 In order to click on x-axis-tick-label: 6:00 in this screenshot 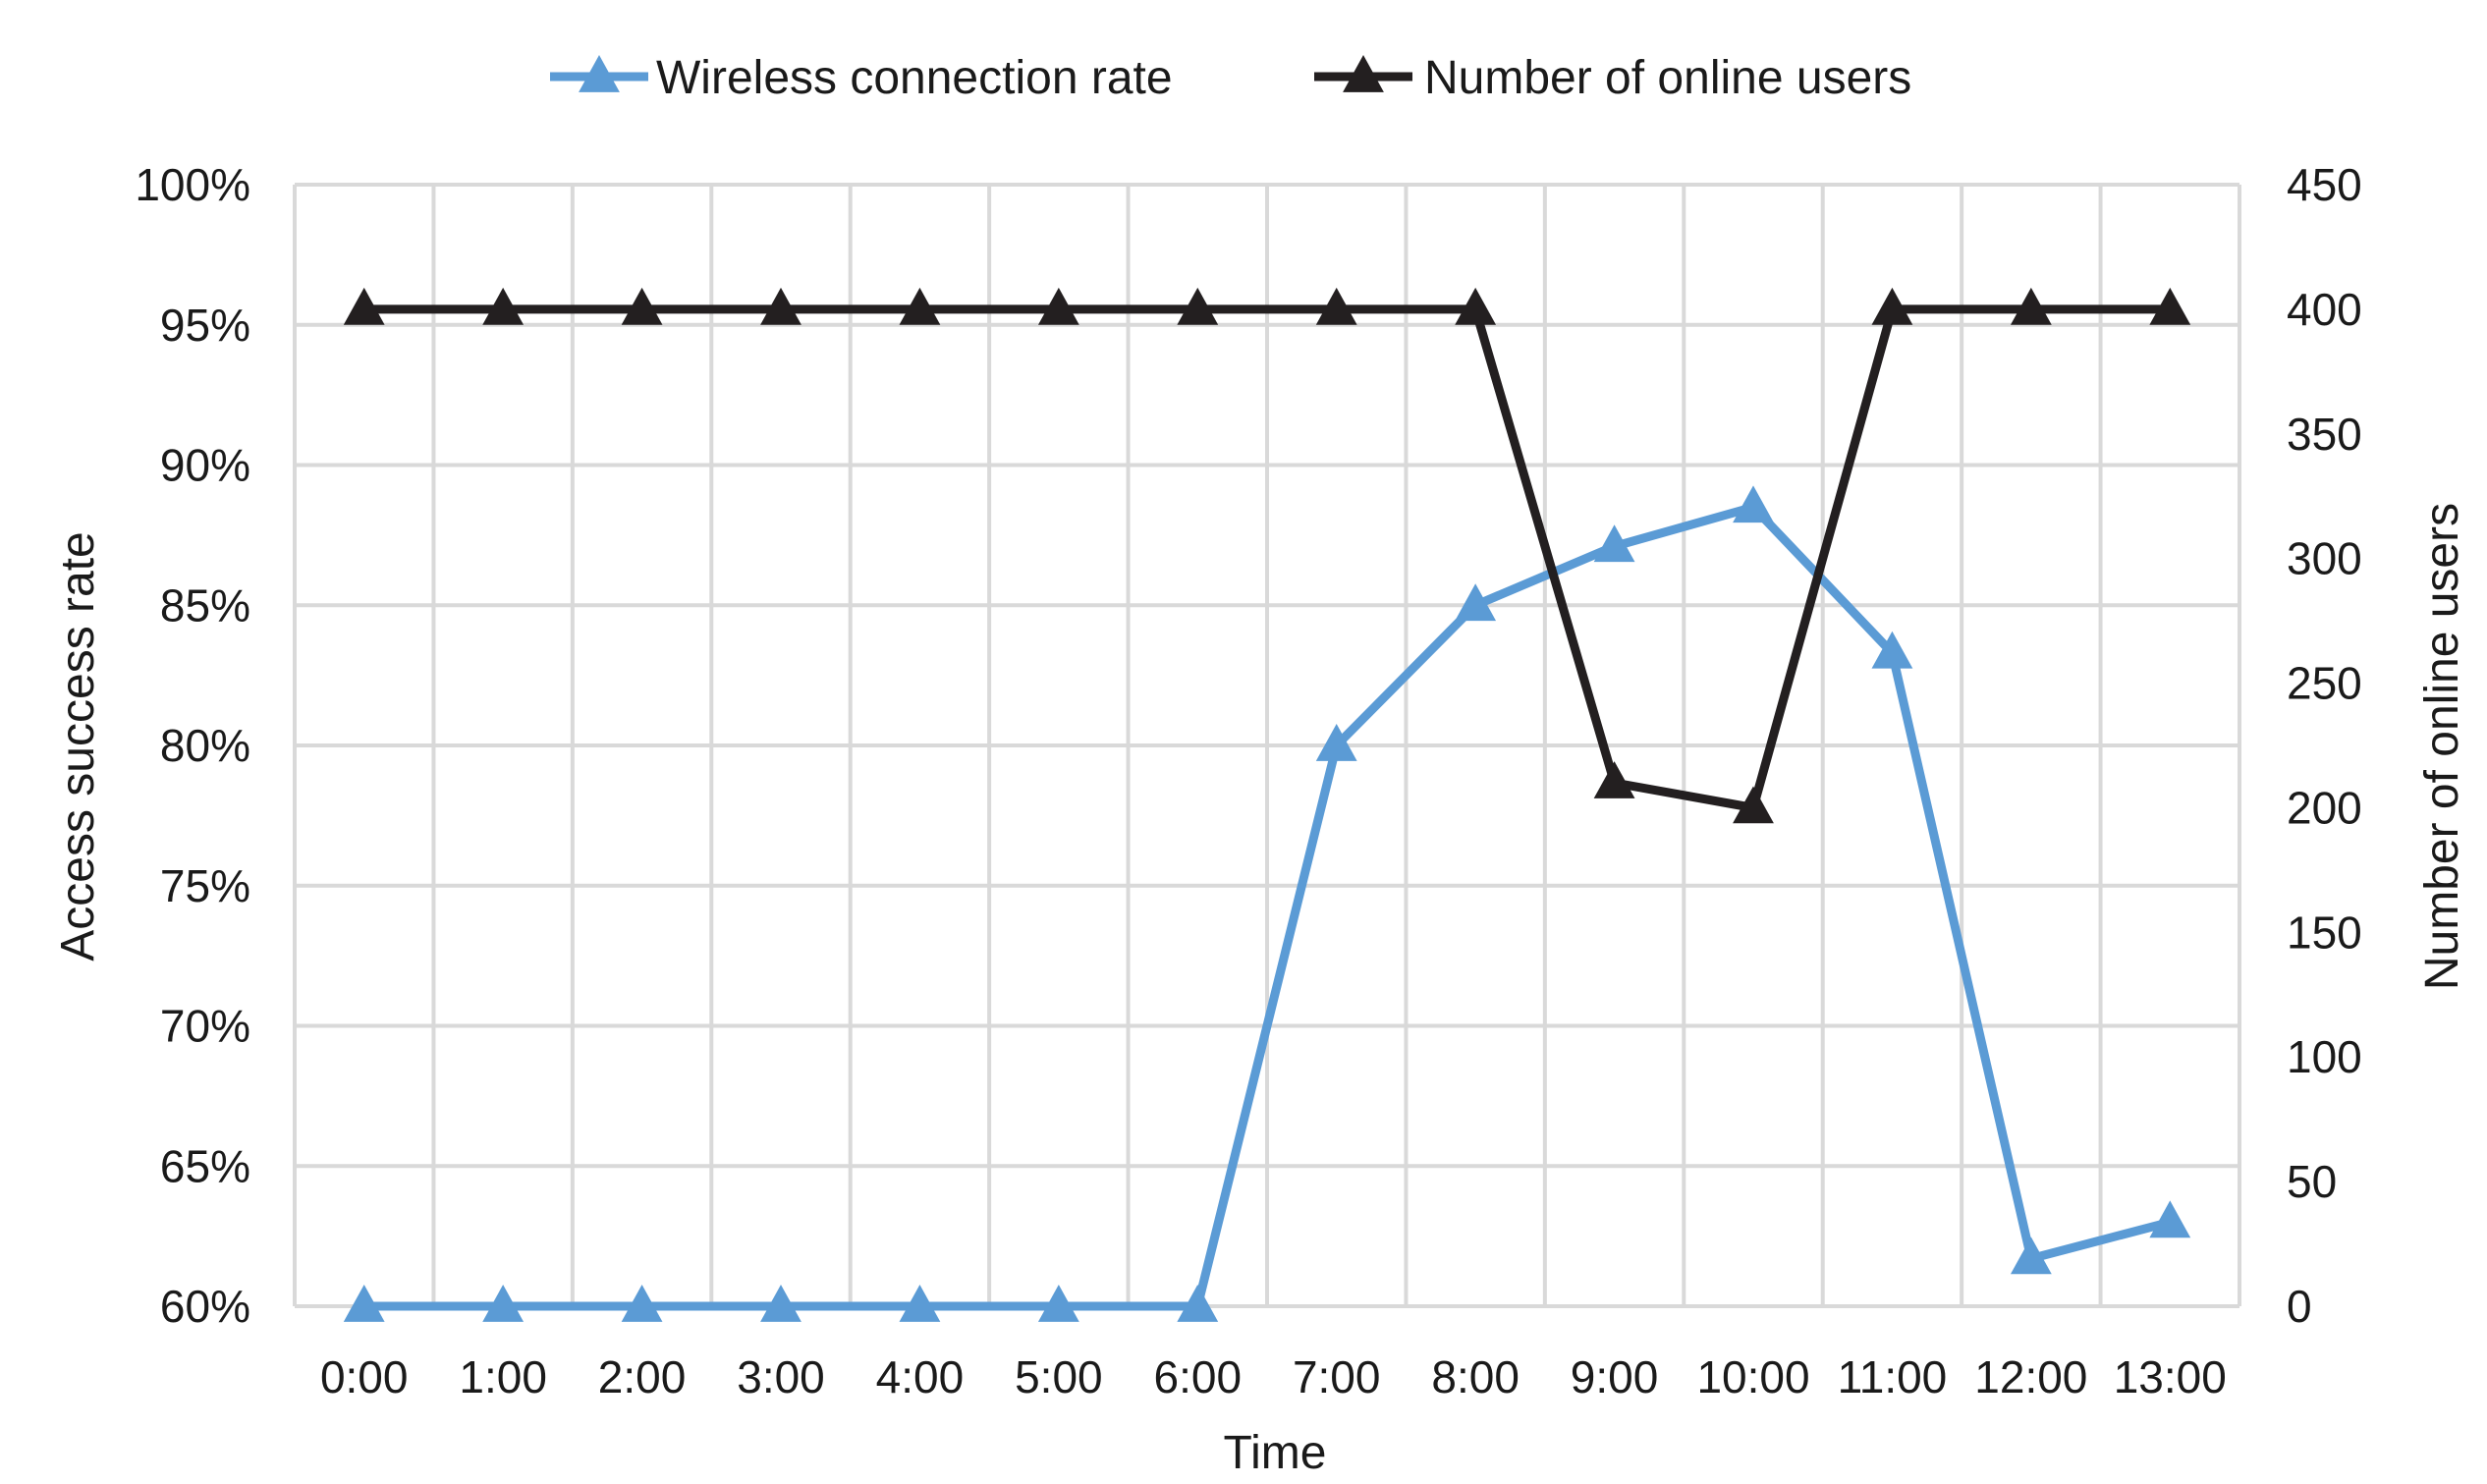, I will do `click(1198, 1376)`.